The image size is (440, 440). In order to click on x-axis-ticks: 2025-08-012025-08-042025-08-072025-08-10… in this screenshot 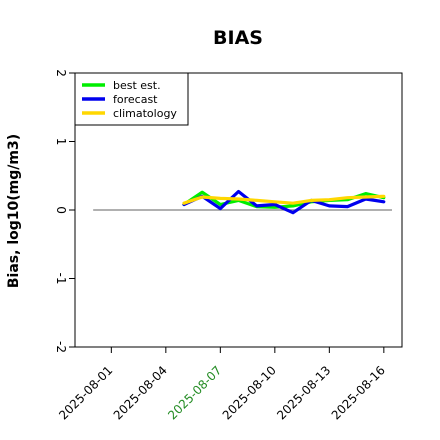, I will do `click(222, 384)`.